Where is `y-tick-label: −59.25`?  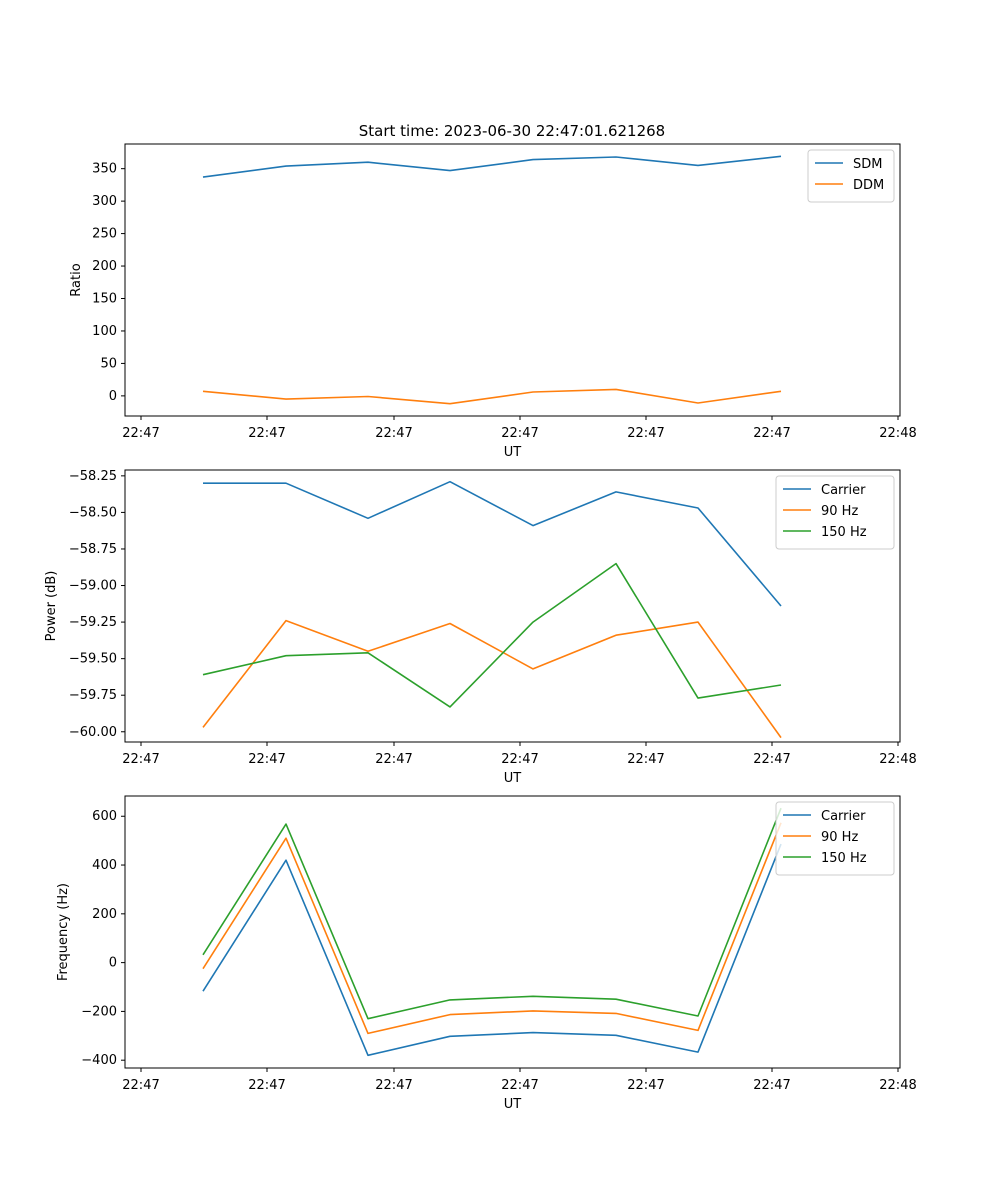
y-tick-label: −59.25 is located at coordinates (93, 622).